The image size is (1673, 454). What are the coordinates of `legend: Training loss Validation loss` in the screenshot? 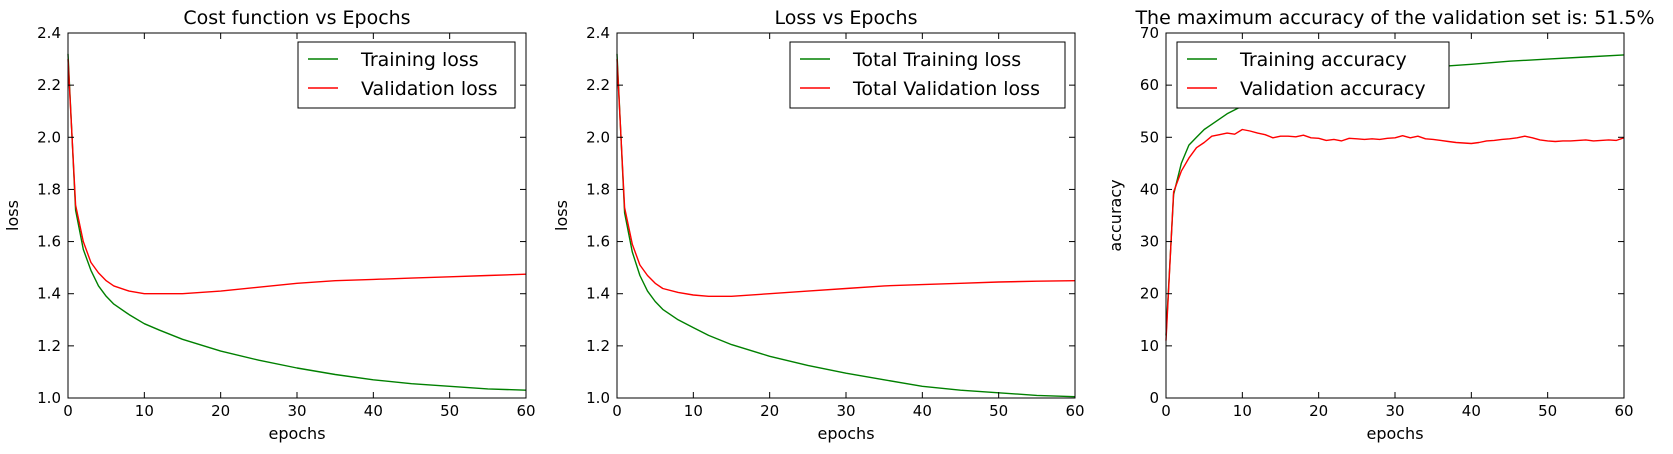 It's located at (406, 75).